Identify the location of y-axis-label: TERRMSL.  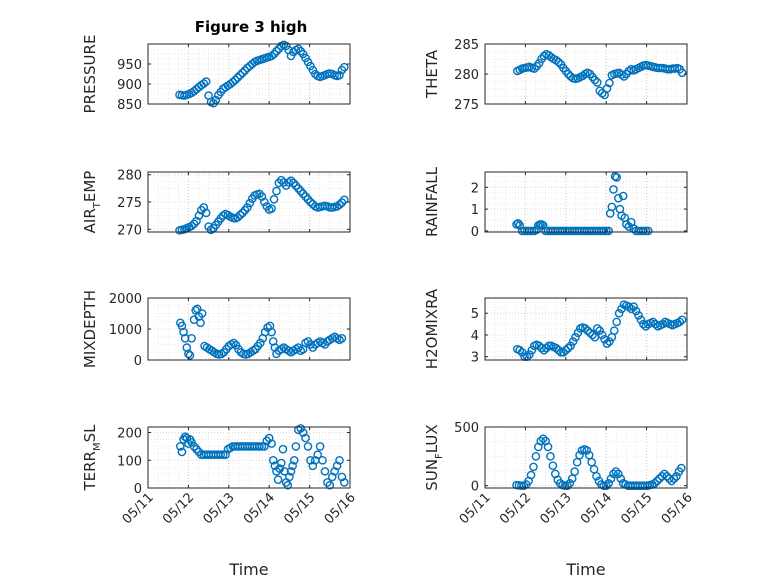
(92, 458).